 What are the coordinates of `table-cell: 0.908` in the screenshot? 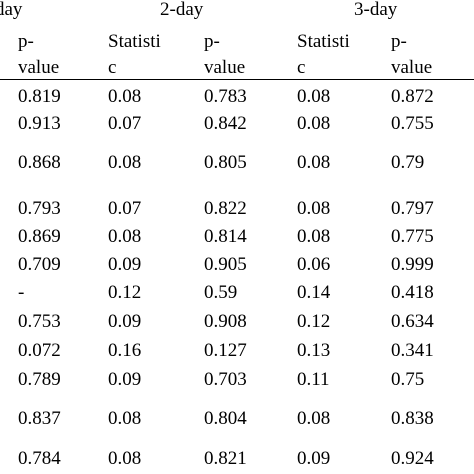 It's located at (225, 321).